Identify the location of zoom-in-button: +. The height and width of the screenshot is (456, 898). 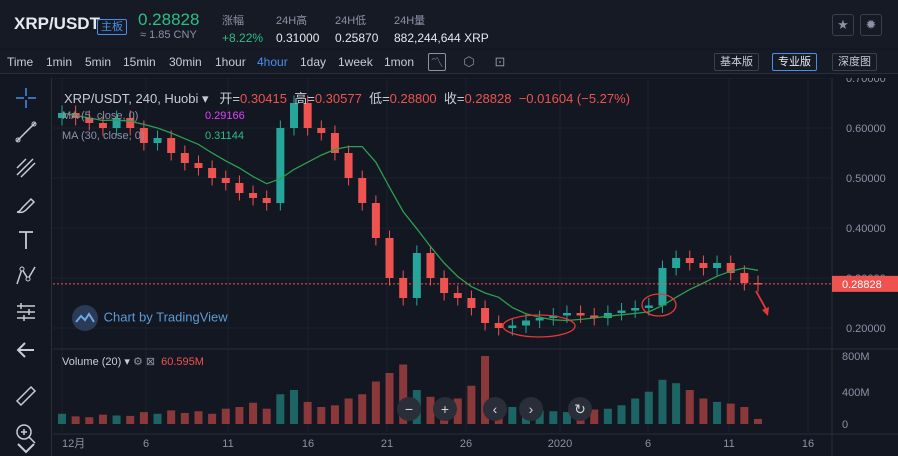
(445, 409).